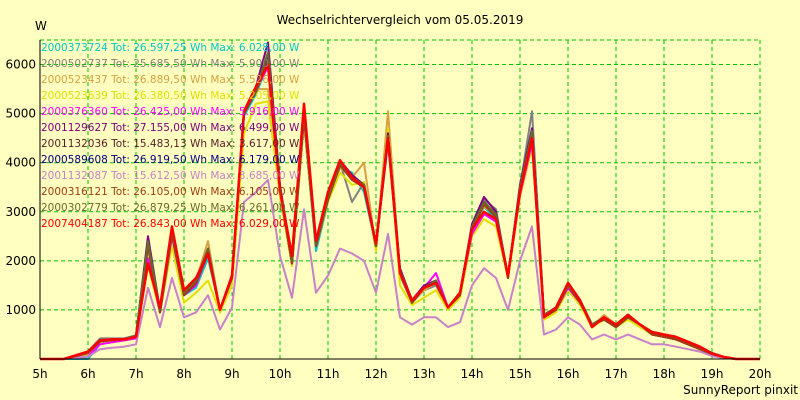  Describe the element at coordinates (39, 374) in the screenshot. I see `x-tick-label: 5h` at that location.